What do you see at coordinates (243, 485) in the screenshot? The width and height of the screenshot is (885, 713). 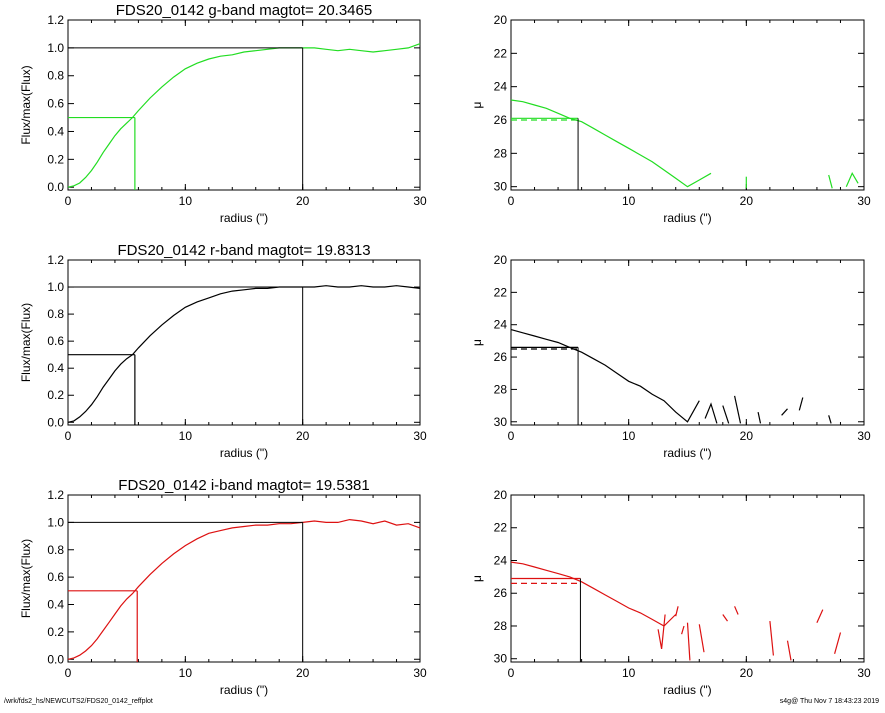 I see `panel-title: FDS20_0142 i-band magtot= 19.5381` at bounding box center [243, 485].